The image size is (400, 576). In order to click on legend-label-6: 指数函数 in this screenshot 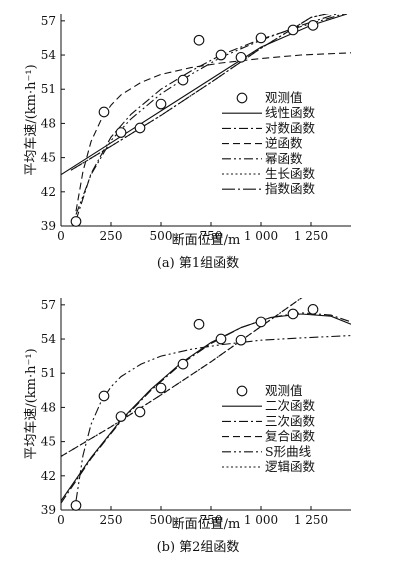, I will do `click(290, 188)`.